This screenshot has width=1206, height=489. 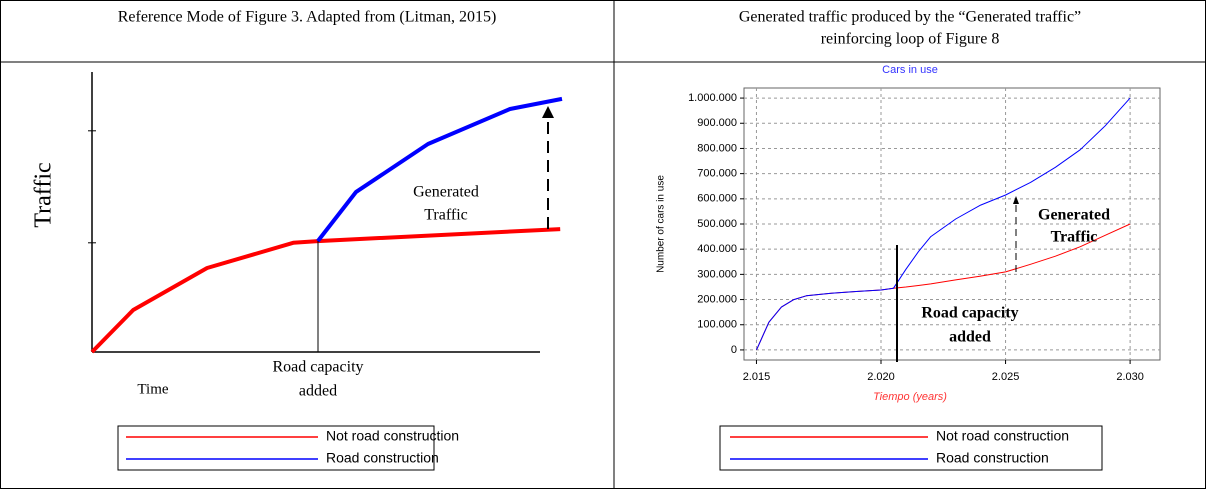 I want to click on x-axis-label: Tiempo (years), so click(x=910, y=397).